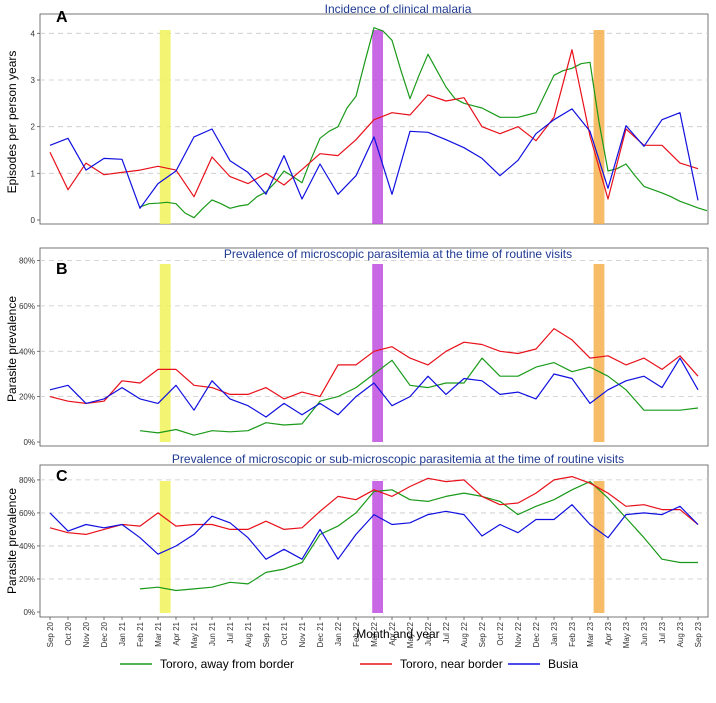 The height and width of the screenshot is (703, 716). I want to click on panel-title: Incidence of clinical malaria, so click(398, 9).